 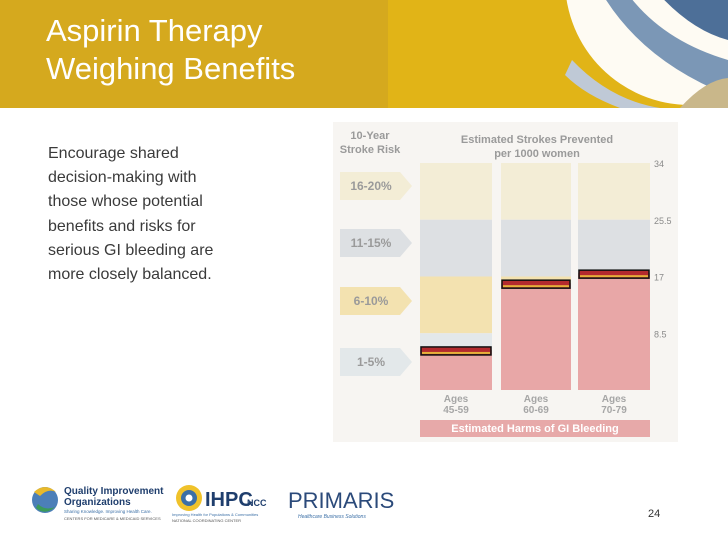 I want to click on harms-footer-band, so click(x=535, y=428).